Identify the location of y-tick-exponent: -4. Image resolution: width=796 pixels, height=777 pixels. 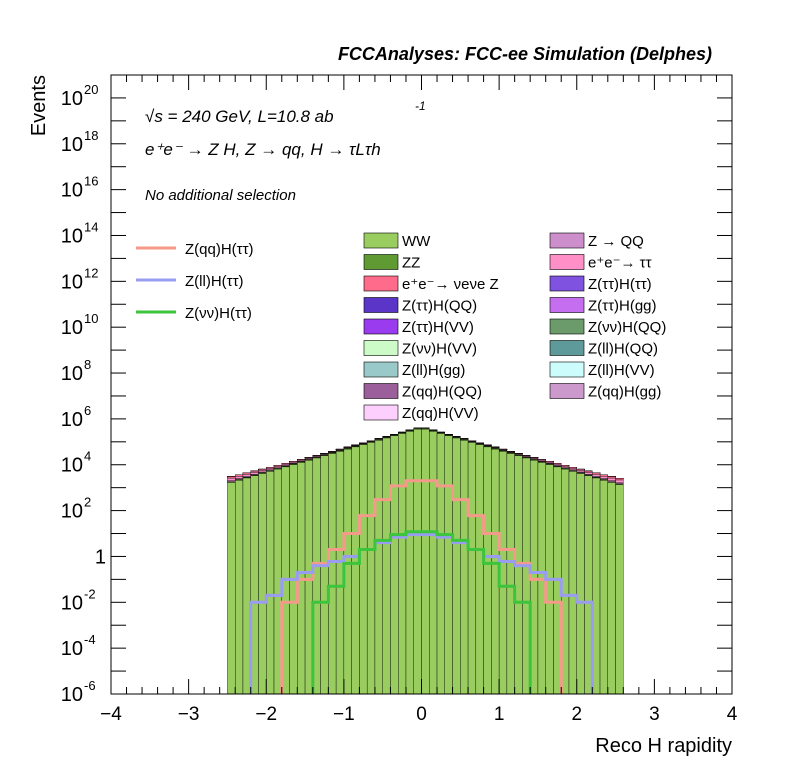
(90, 639).